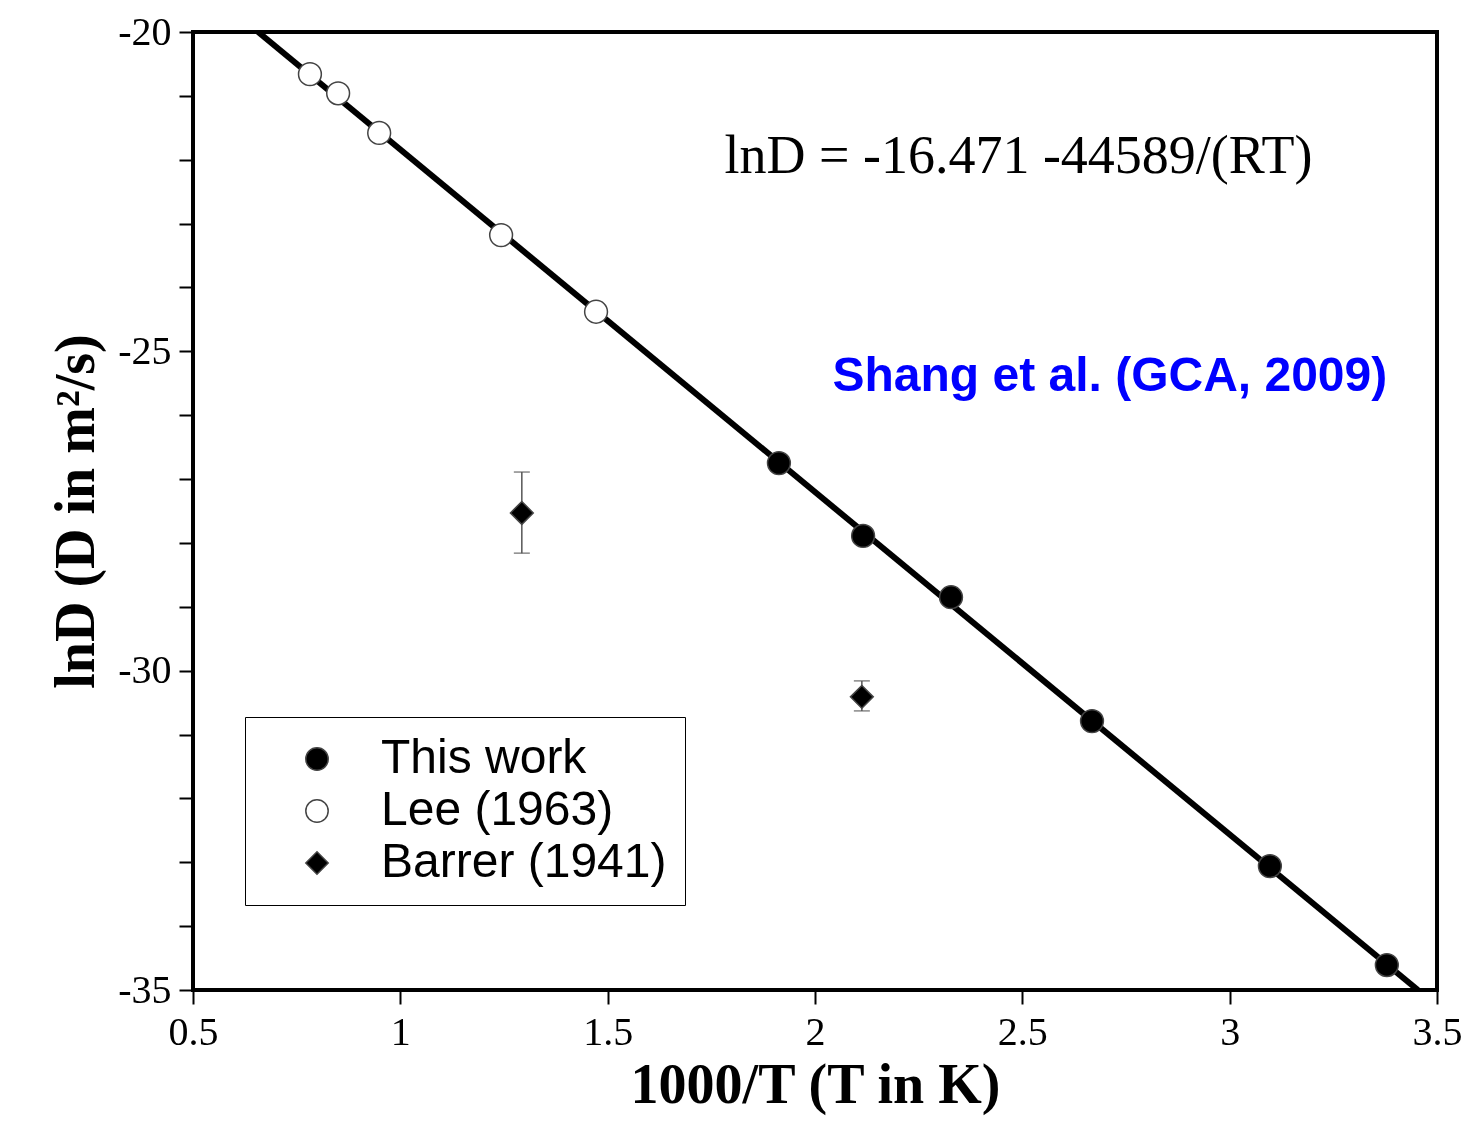  What do you see at coordinates (524, 860) in the screenshot?
I see `legend-label: Barrer (1941)` at bounding box center [524, 860].